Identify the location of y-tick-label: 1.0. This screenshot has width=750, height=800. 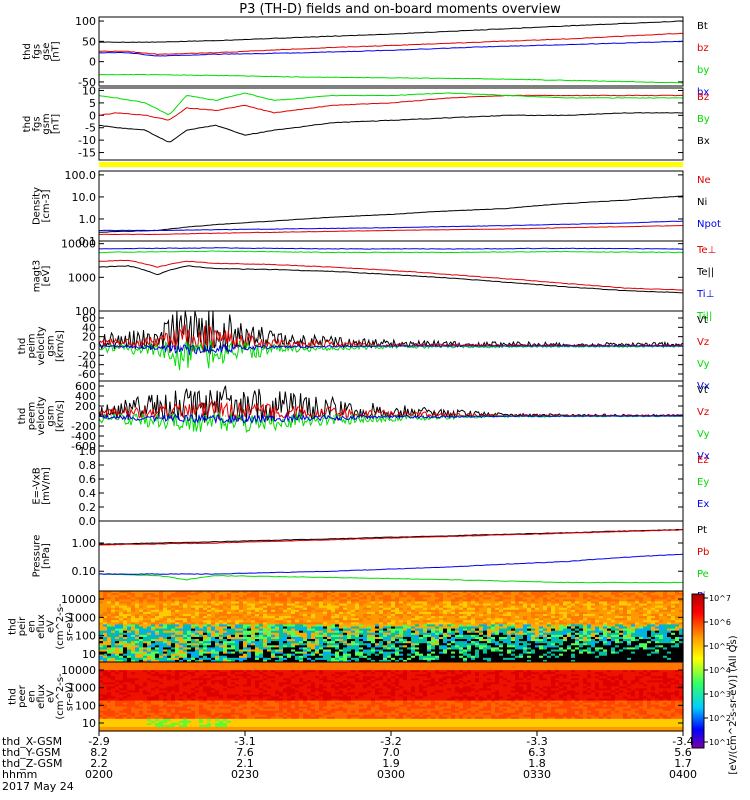
(88, 451).